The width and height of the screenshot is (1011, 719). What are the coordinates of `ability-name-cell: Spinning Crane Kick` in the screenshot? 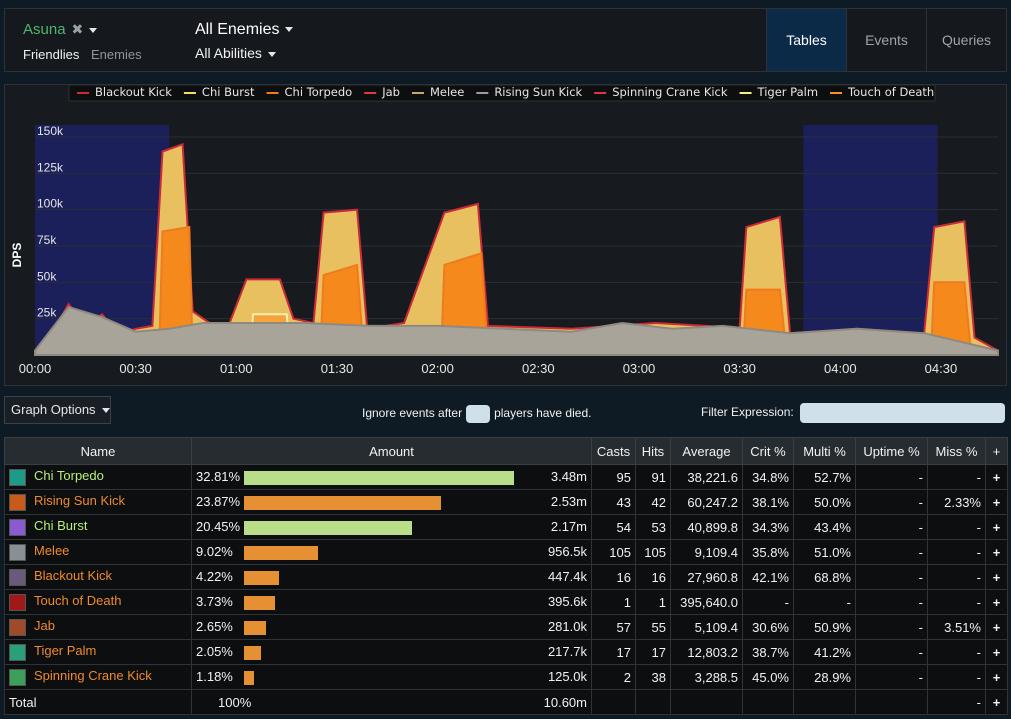 It's located at (98, 677).